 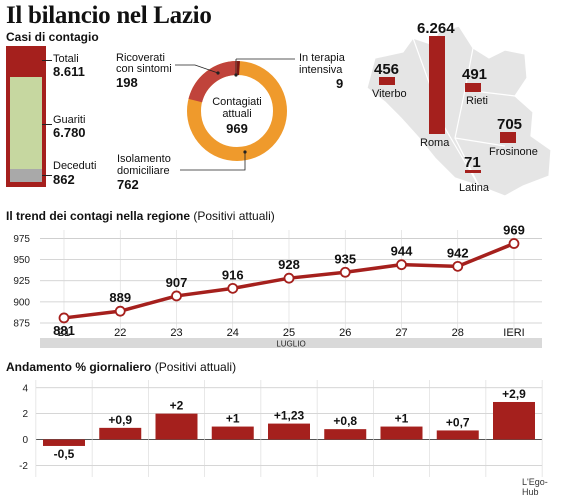 What do you see at coordinates (345, 421) in the screenshot?
I see `daily-data-label: +0,8` at bounding box center [345, 421].